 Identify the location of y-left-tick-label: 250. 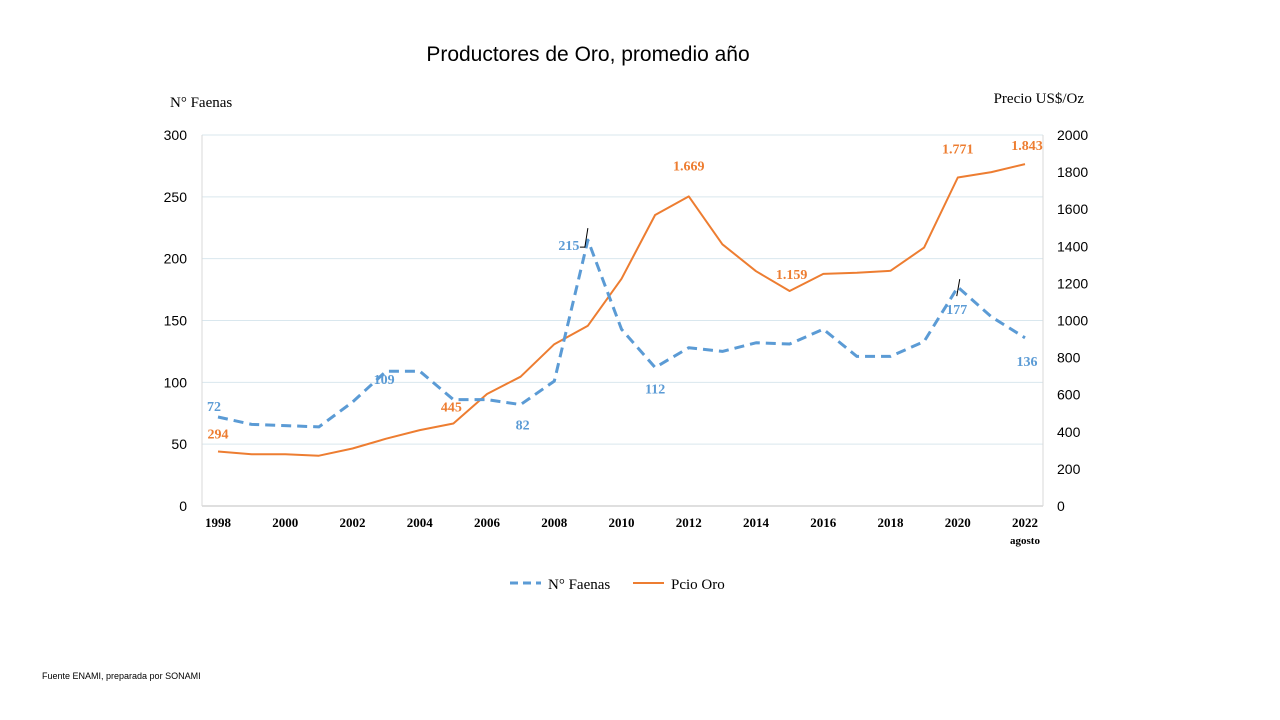
(176, 197).